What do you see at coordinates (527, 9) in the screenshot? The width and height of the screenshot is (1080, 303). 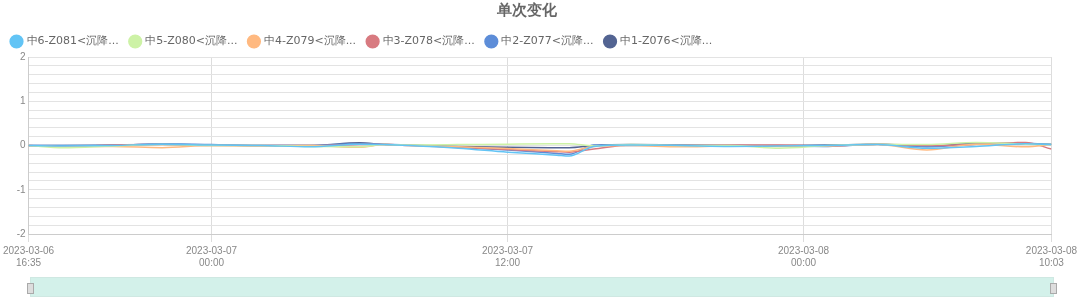 I see `chart-title: 单次变化` at bounding box center [527, 9].